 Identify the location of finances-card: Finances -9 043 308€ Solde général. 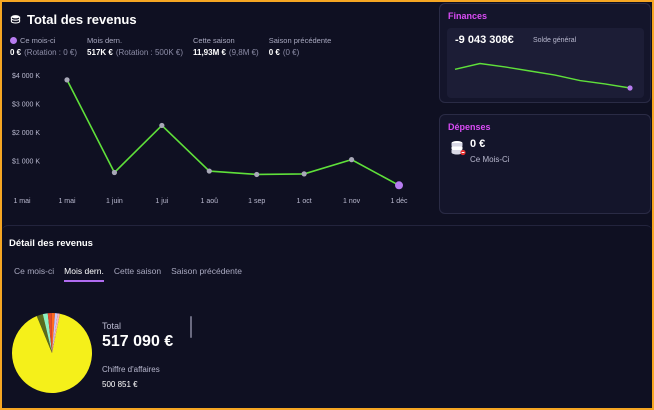
(545, 53).